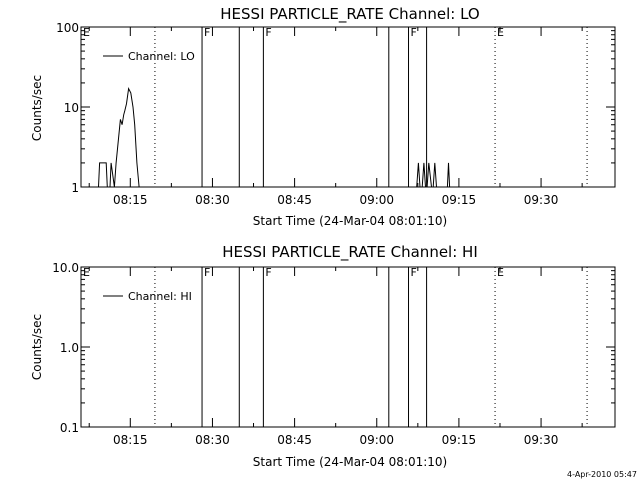  Describe the element at coordinates (71, 108) in the screenshot. I see `chart-1-y-tick-label: 10` at that location.